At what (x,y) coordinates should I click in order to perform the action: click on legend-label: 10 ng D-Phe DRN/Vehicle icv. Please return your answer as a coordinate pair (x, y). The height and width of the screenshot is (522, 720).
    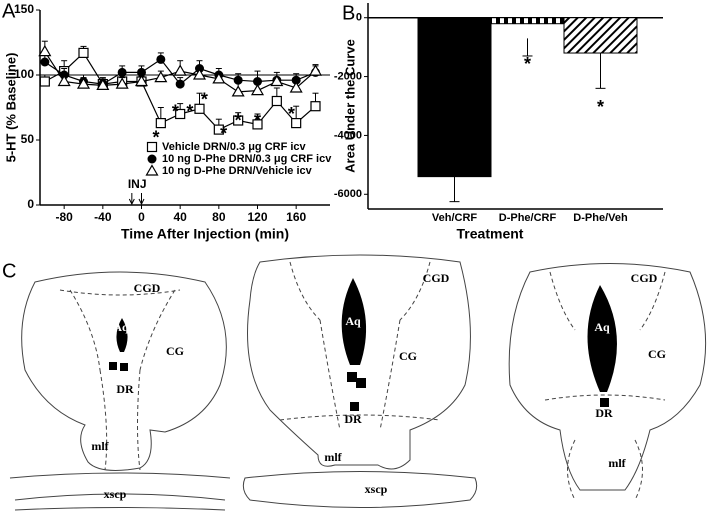
    Looking at the image, I should click on (237, 171).